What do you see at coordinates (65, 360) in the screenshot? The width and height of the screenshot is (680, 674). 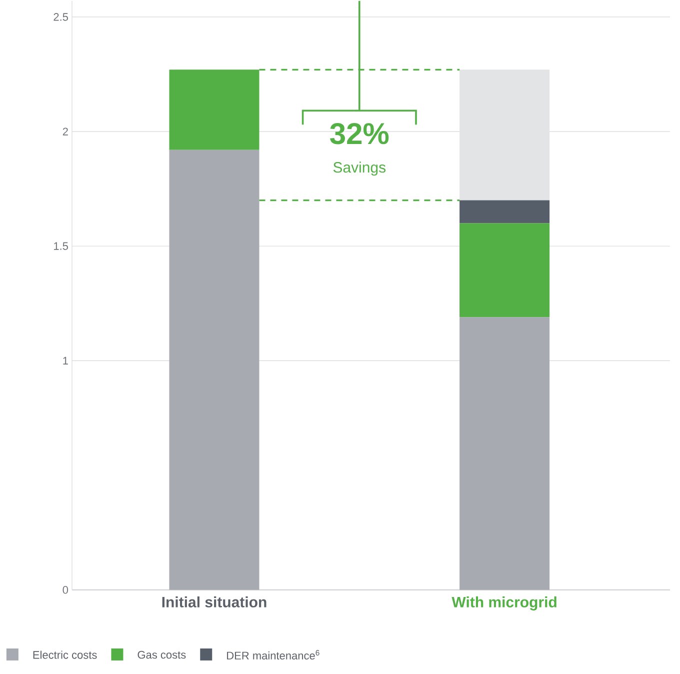 I see `y-tick-label: 1` at bounding box center [65, 360].